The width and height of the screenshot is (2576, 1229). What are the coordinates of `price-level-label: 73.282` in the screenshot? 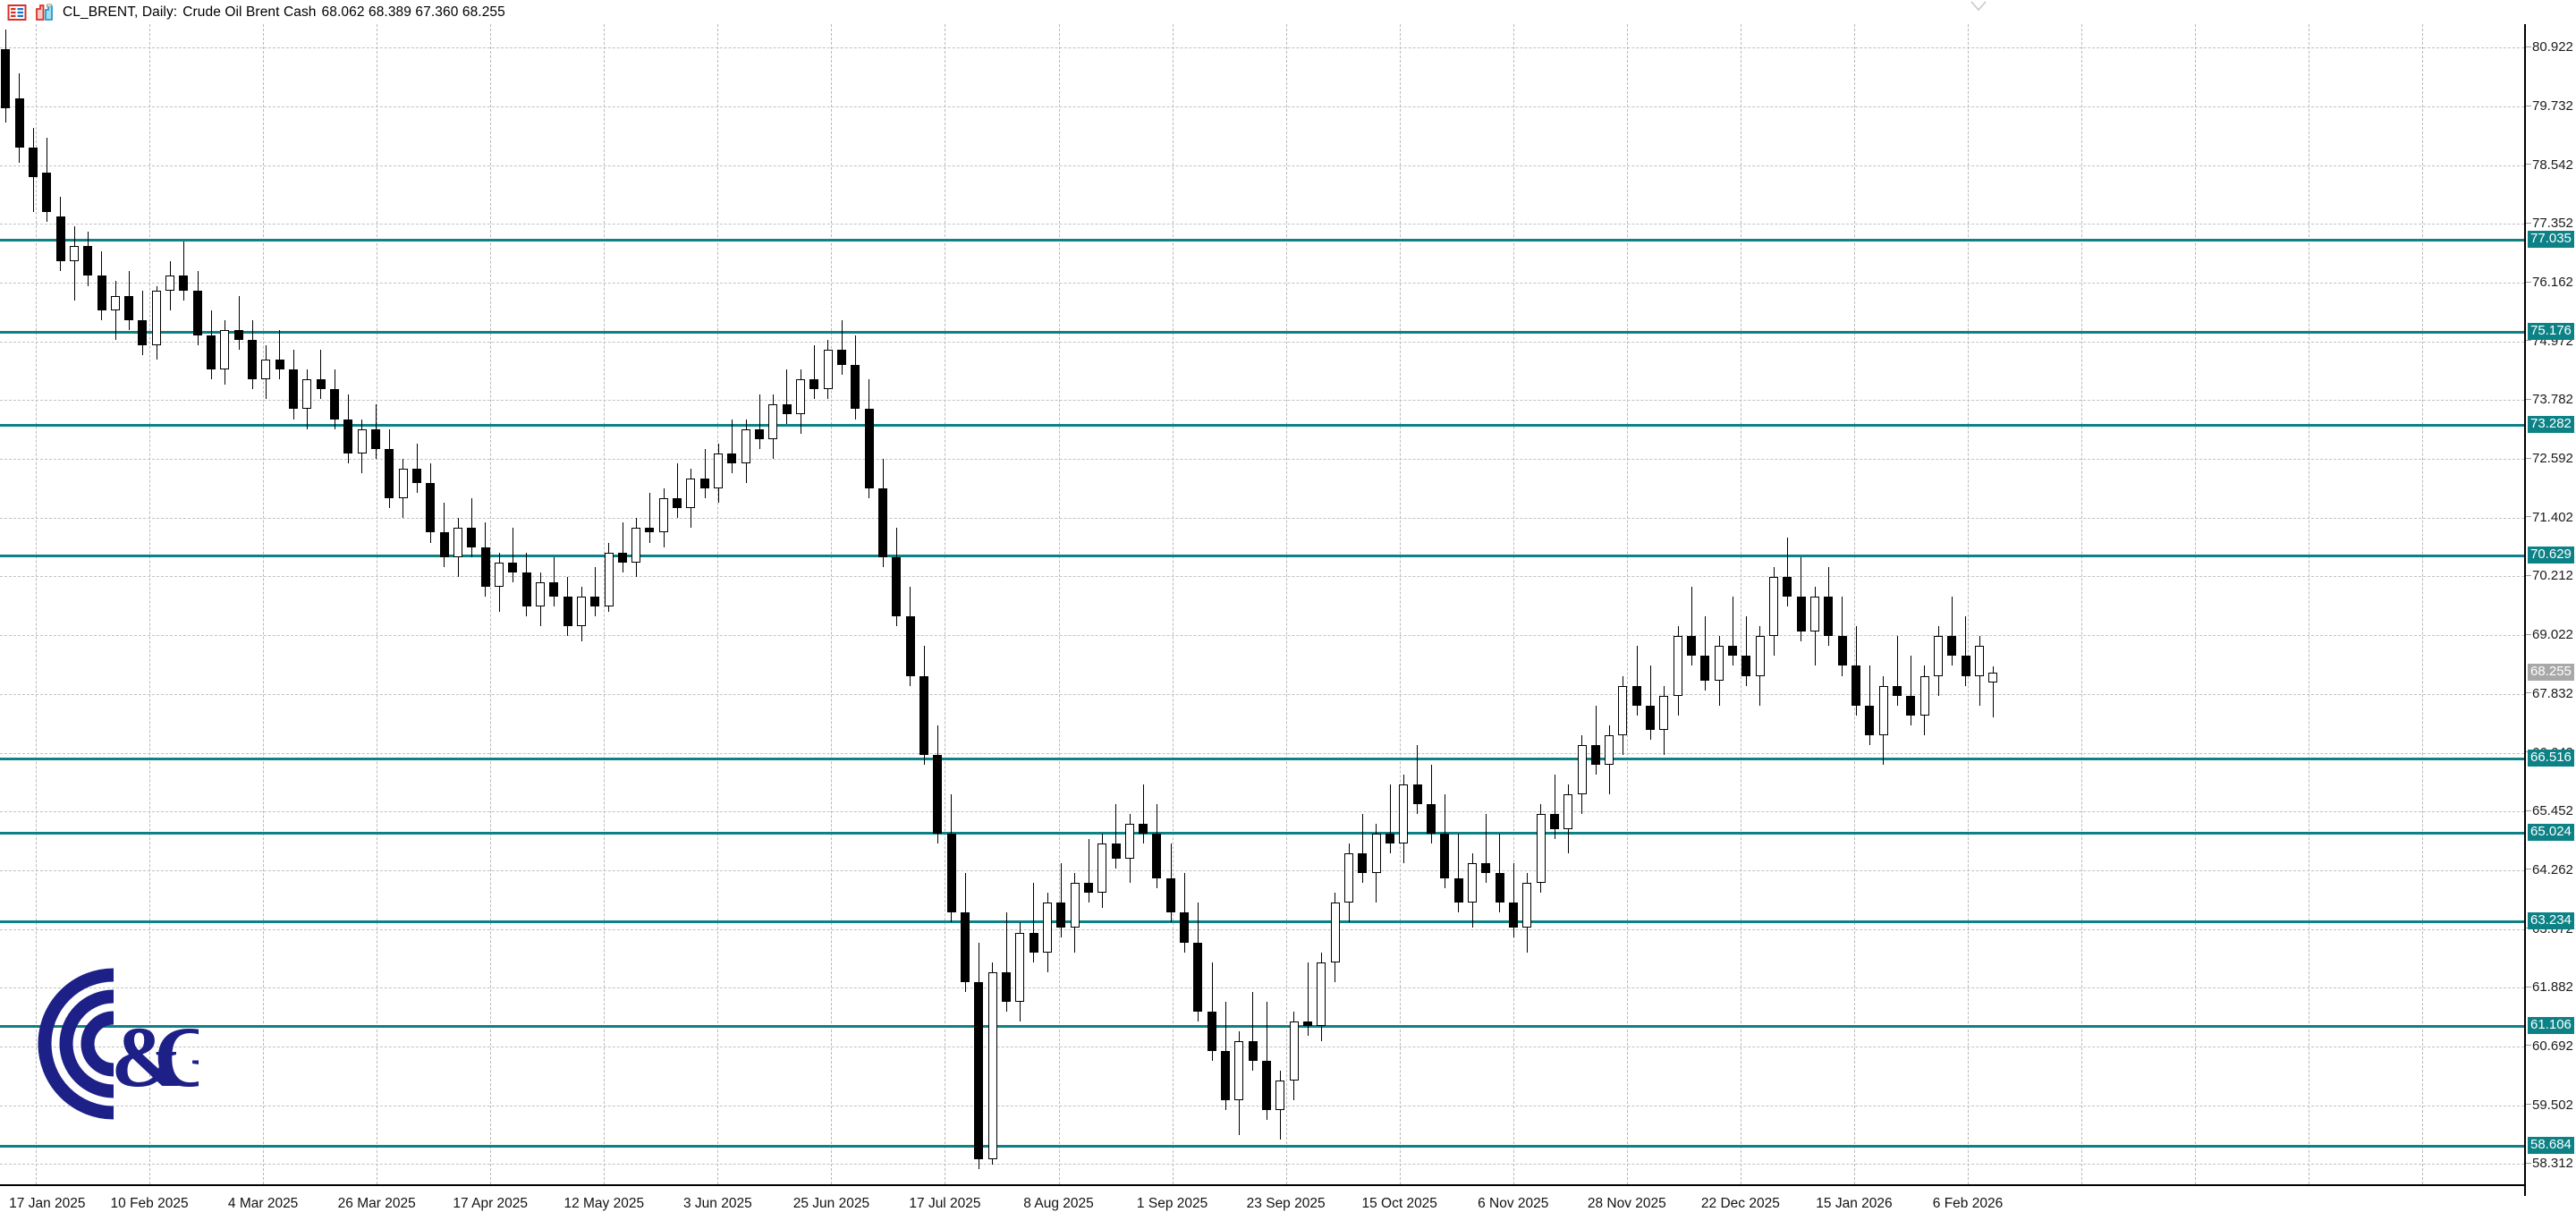 It's located at (2551, 425).